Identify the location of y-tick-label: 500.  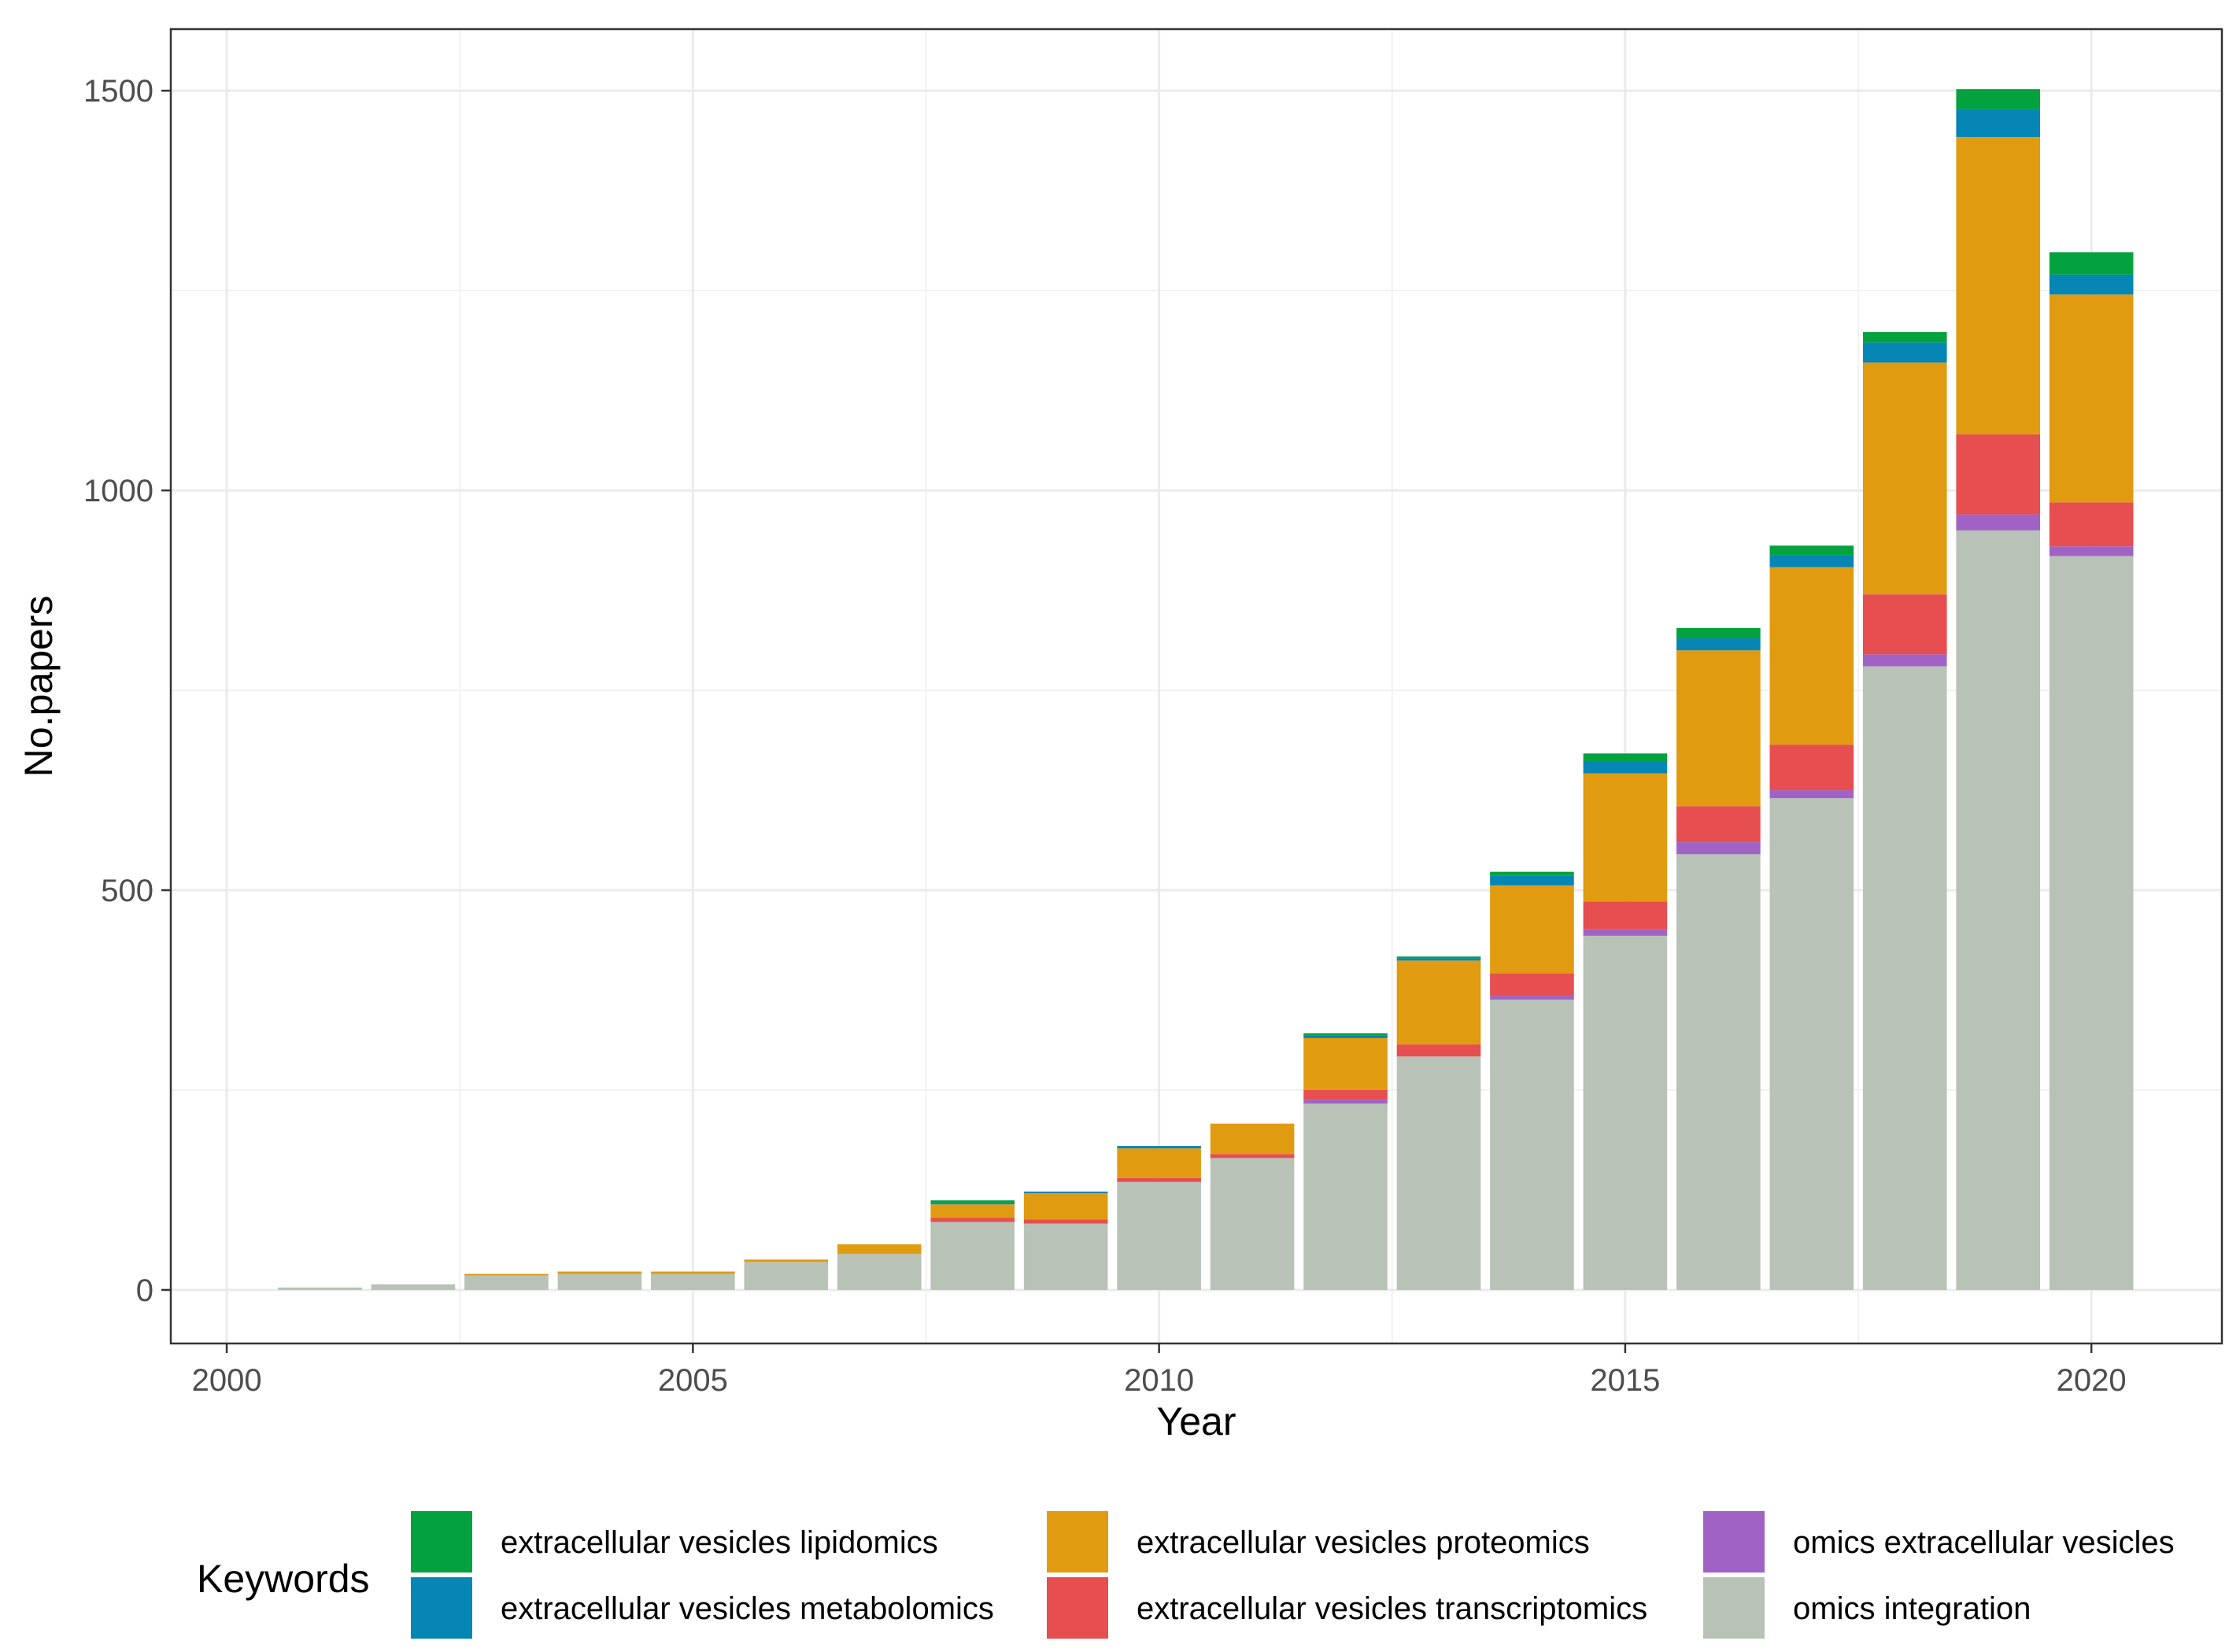
(127, 891).